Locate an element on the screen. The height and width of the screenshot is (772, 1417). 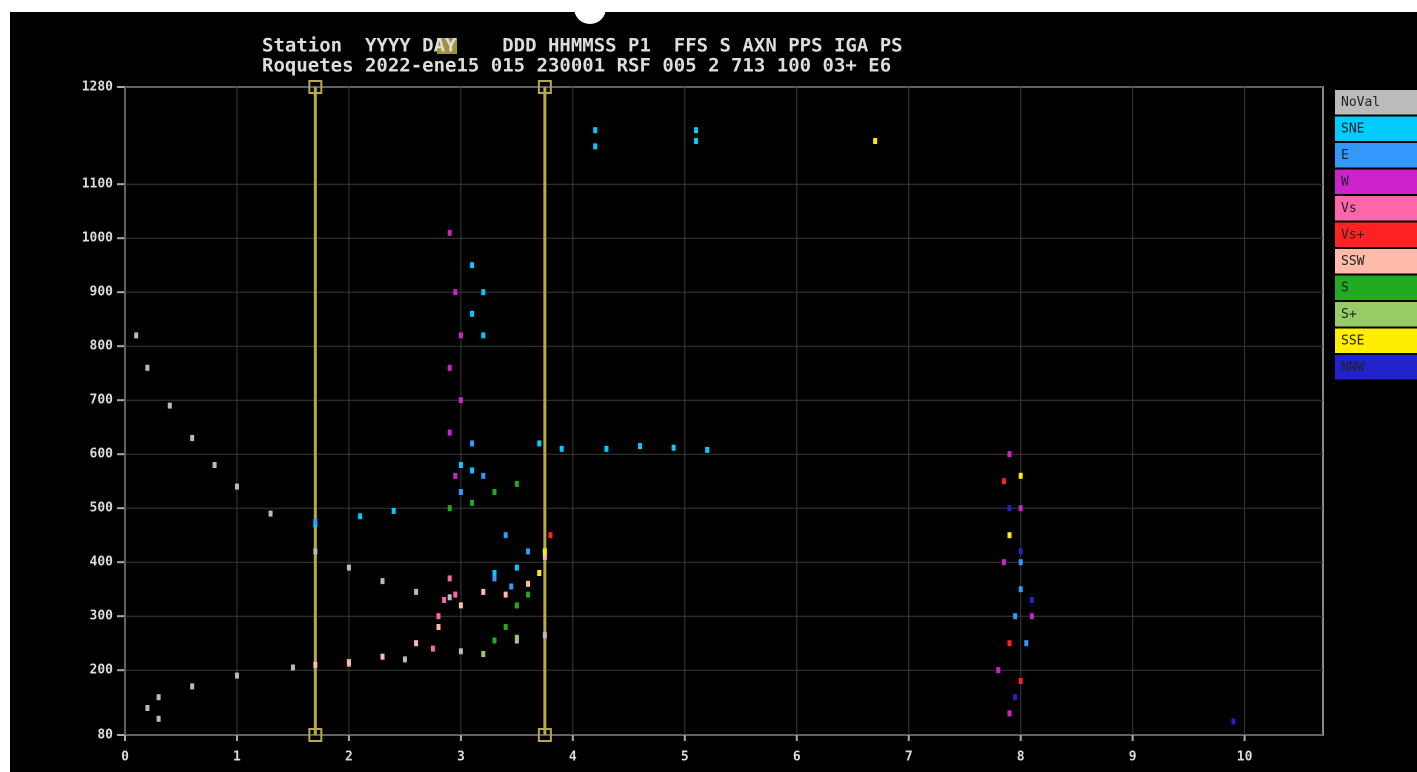
y-tick-label: 1280 is located at coordinates (97, 87).